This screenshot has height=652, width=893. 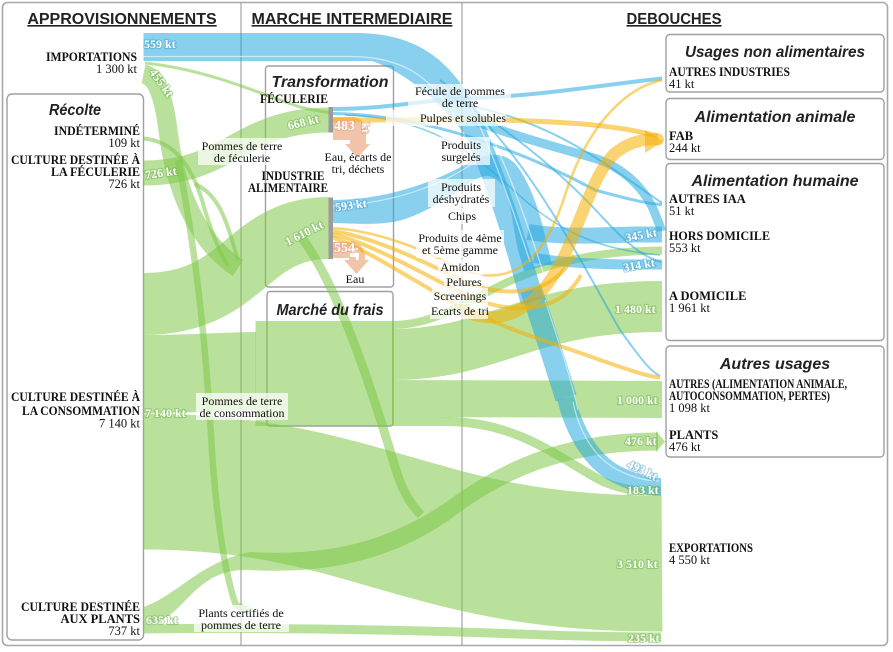 I want to click on svg-text: IMPORTATIONS, so click(x=91, y=57).